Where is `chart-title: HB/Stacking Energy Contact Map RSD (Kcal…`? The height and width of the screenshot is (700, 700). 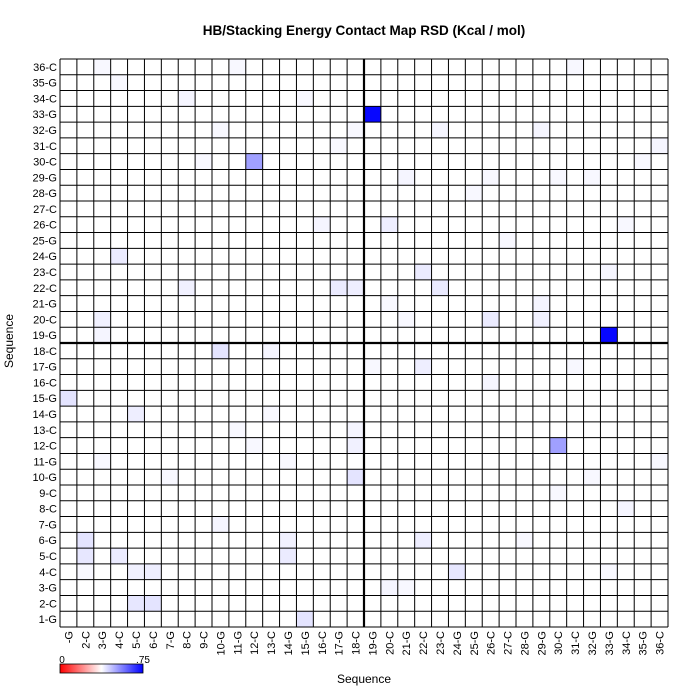
chart-title: HB/Stacking Energy Contact Map RSD (Kcal… is located at coordinates (364, 30).